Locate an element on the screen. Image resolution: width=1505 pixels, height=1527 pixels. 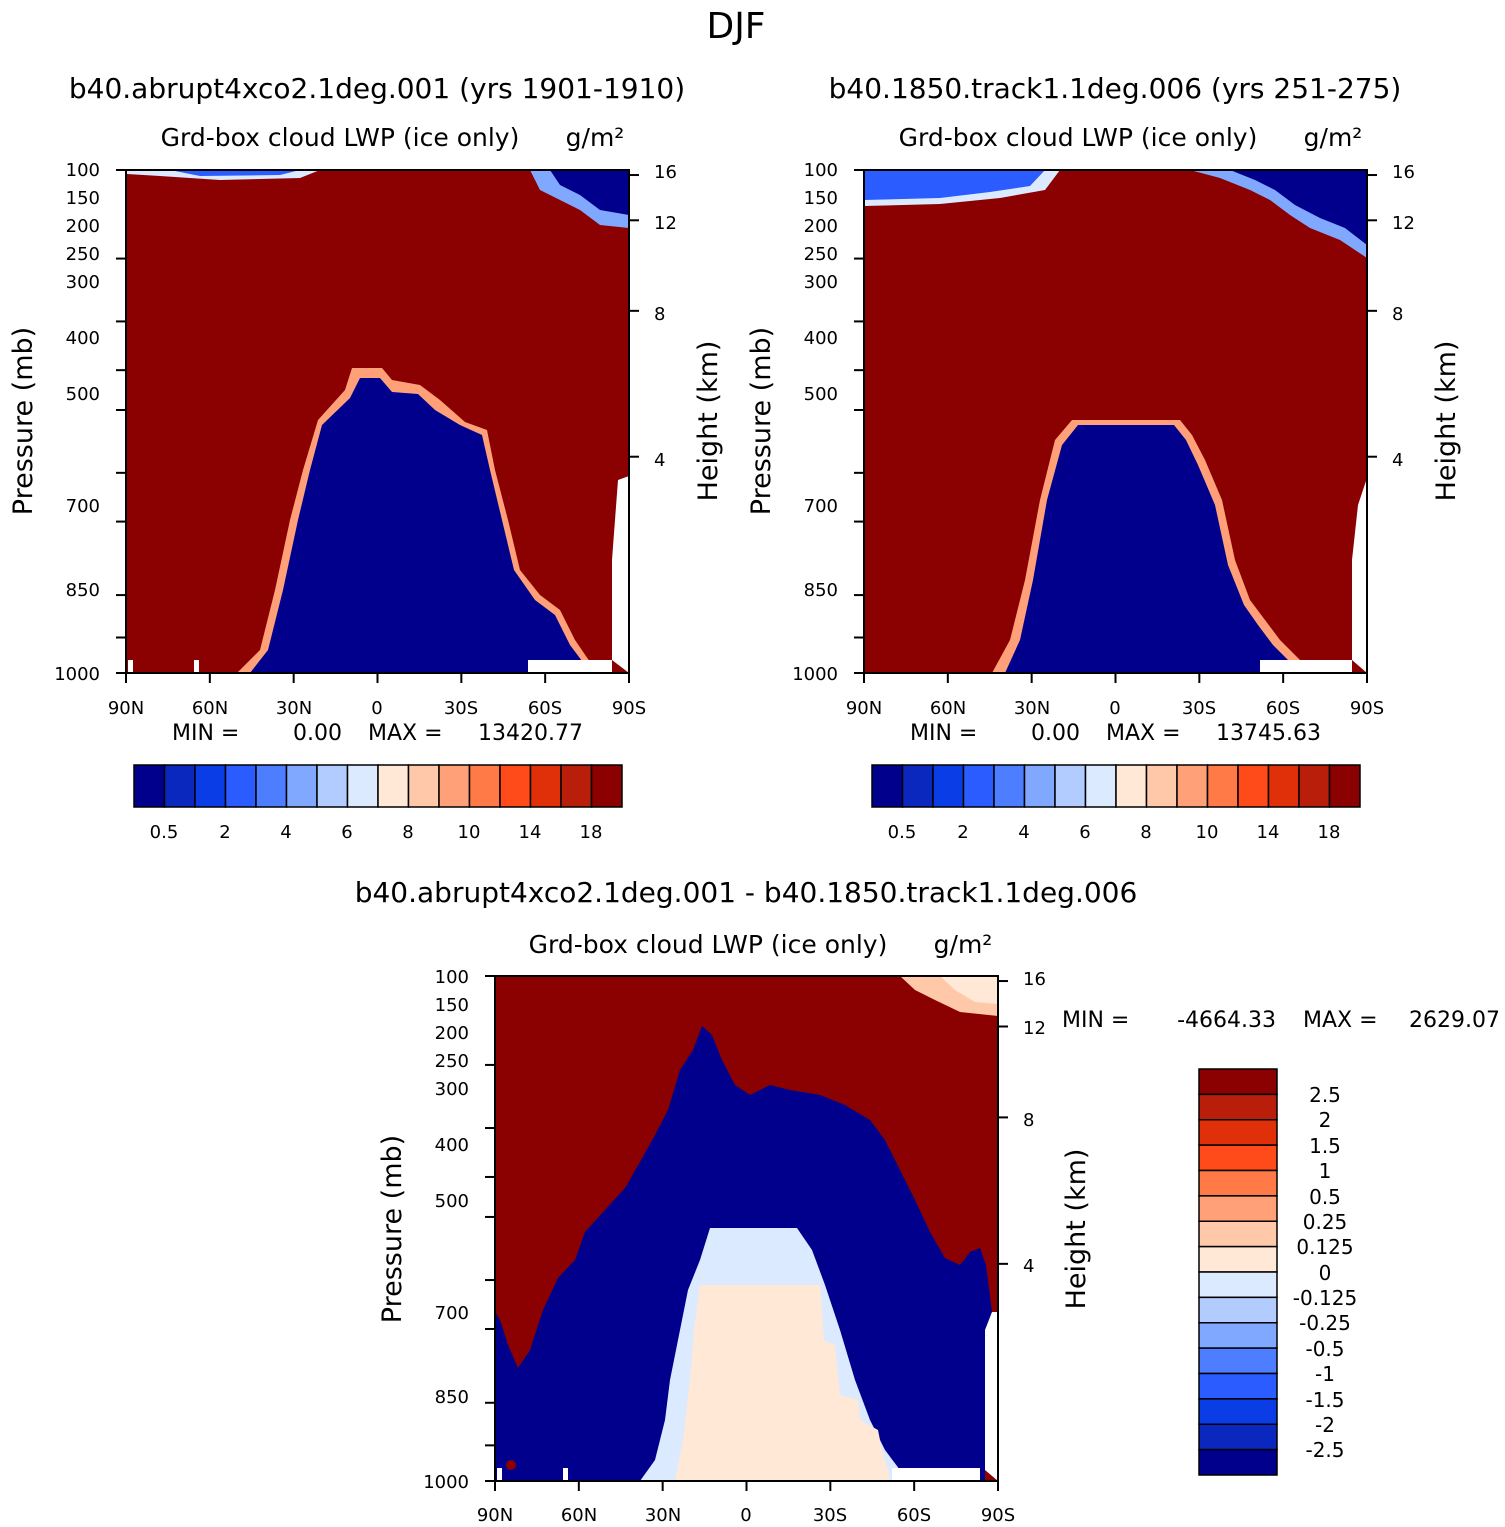
case-title: b40.abrupt4xco2.1deg.001 (yrs 1901-1910) is located at coordinates (377, 88).